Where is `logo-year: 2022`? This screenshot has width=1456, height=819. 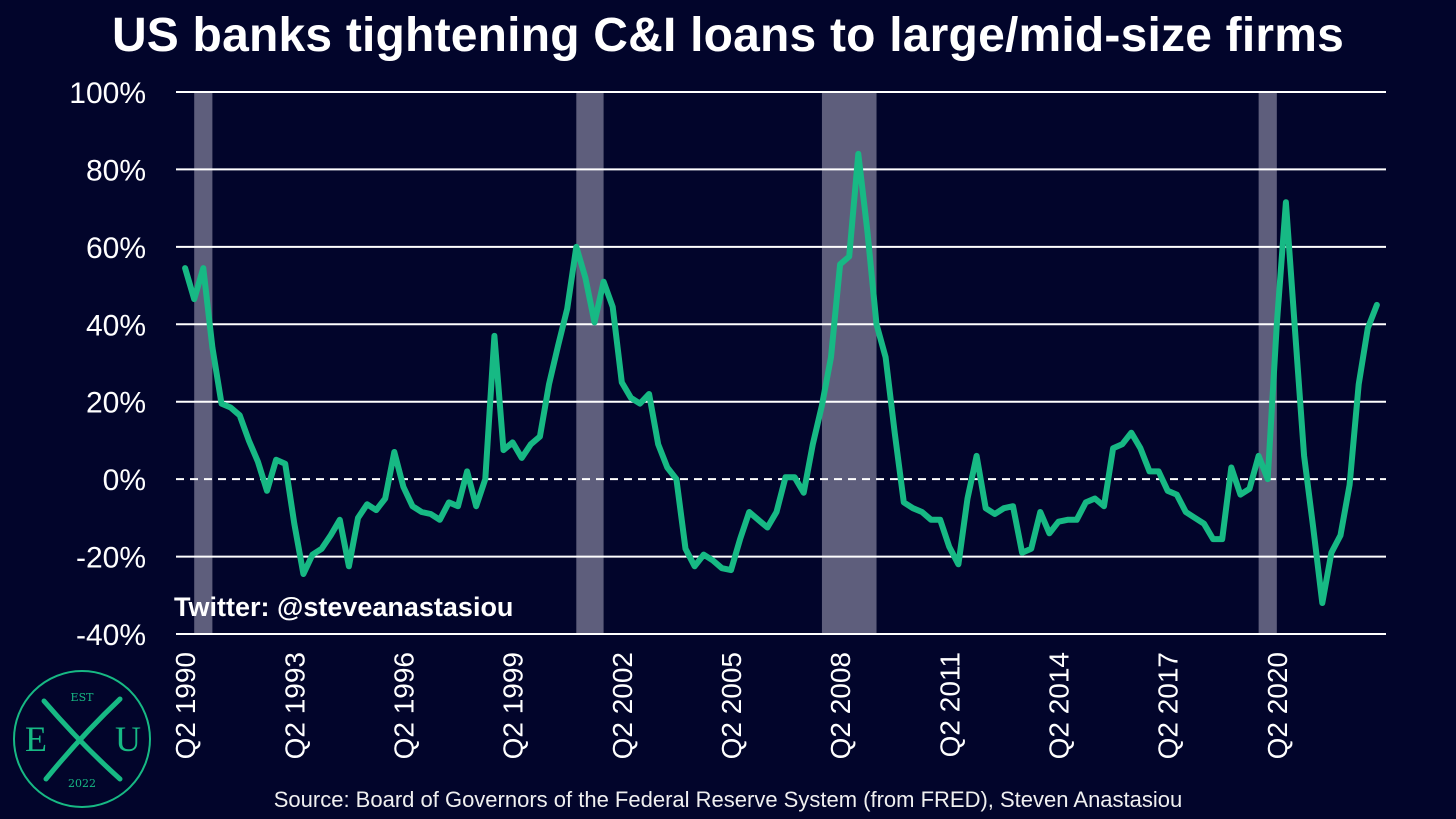
logo-year: 2022 is located at coordinates (82, 783).